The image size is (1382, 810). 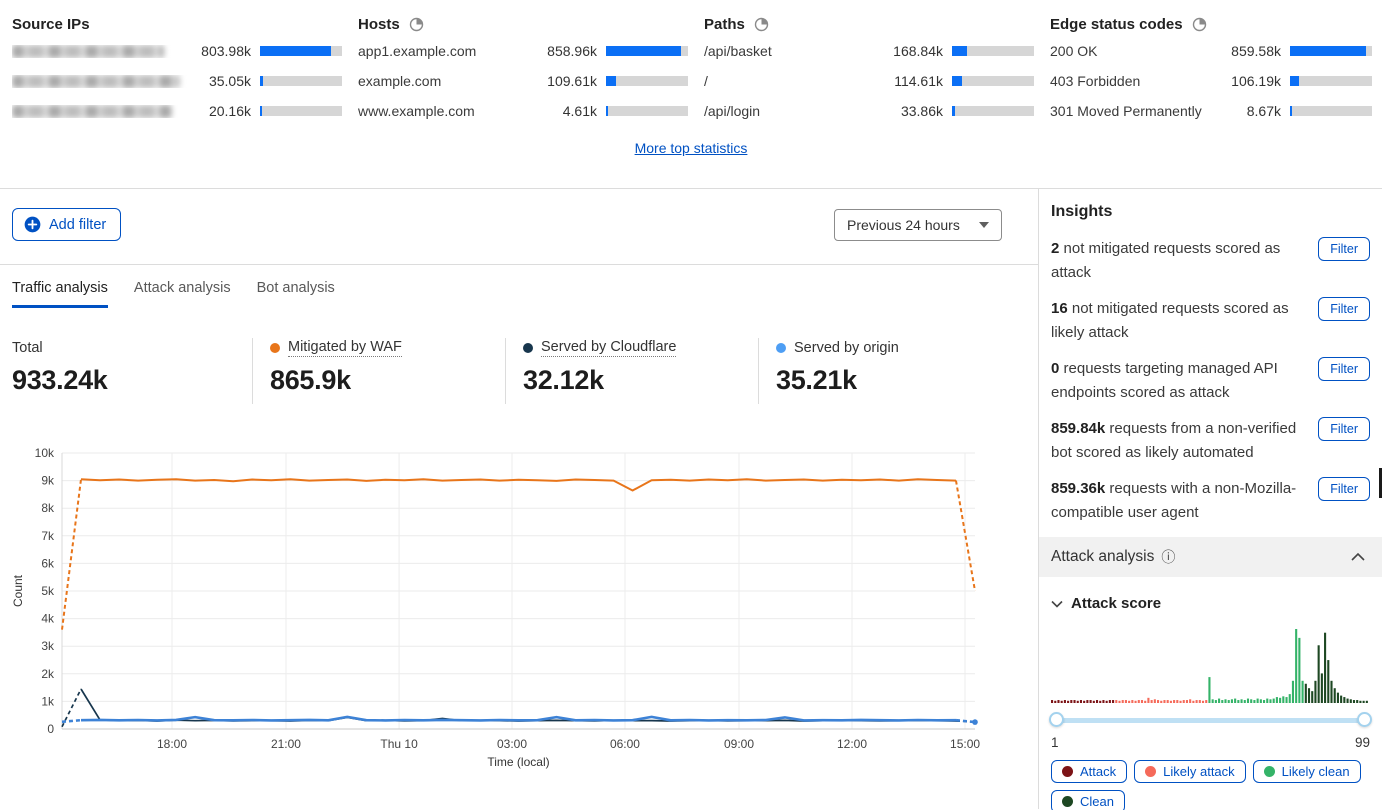 I want to click on top-stat-row: 403 Forbidden 106.19k, so click(x=1211, y=81).